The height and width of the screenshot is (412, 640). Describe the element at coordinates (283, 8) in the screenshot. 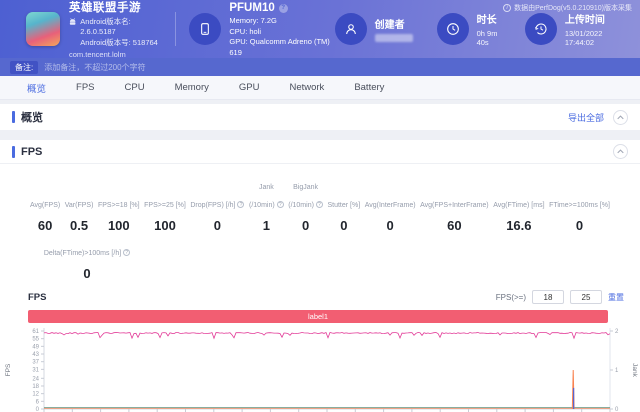

I see `device-info-icon: ?` at that location.